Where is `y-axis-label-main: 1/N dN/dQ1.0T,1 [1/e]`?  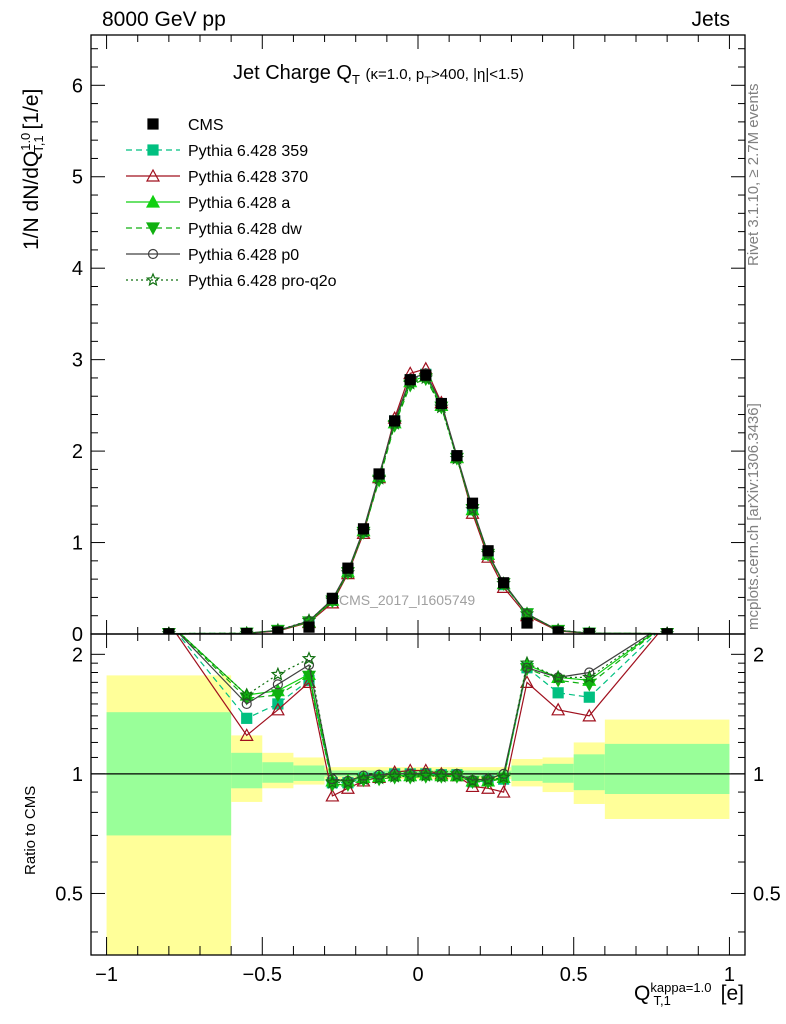 y-axis-label-main: 1/N dN/dQ1.0T,1 [1/e] is located at coordinates (32, 169).